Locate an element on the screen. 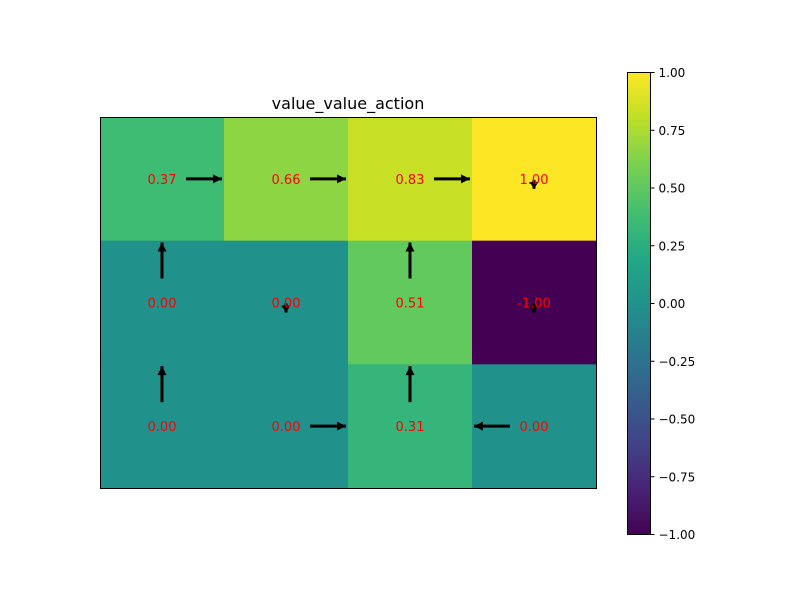 The width and height of the screenshot is (800, 600). colorbar-tick-label: 1.00 is located at coordinates (672, 73).